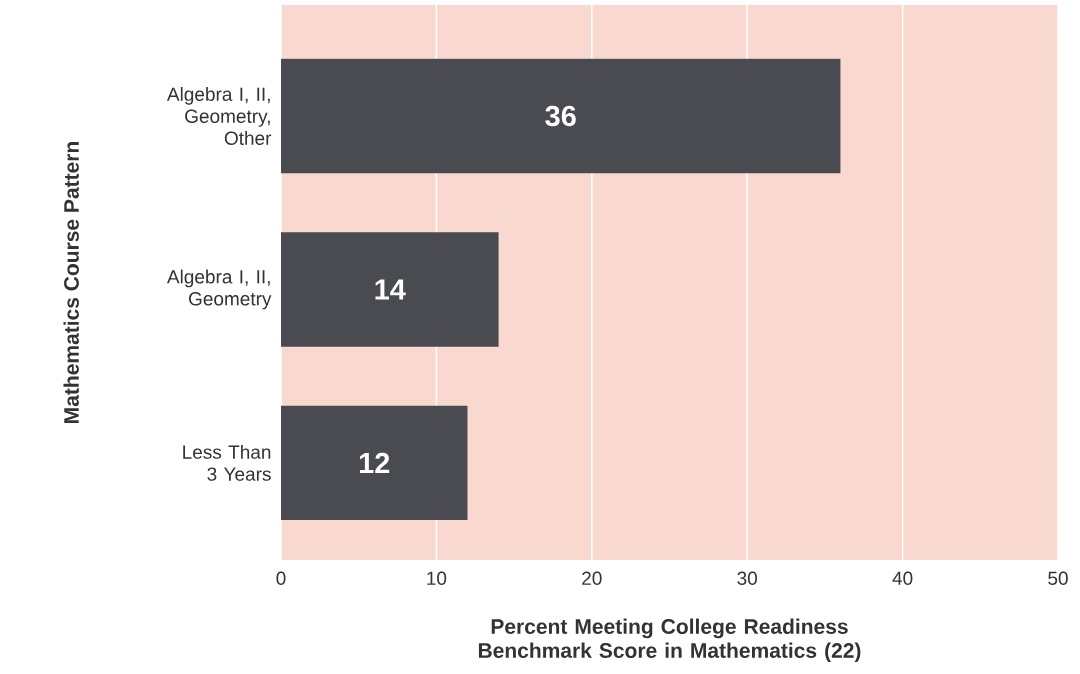  What do you see at coordinates (747, 578) in the screenshot?
I see `x-tick-label: 30` at bounding box center [747, 578].